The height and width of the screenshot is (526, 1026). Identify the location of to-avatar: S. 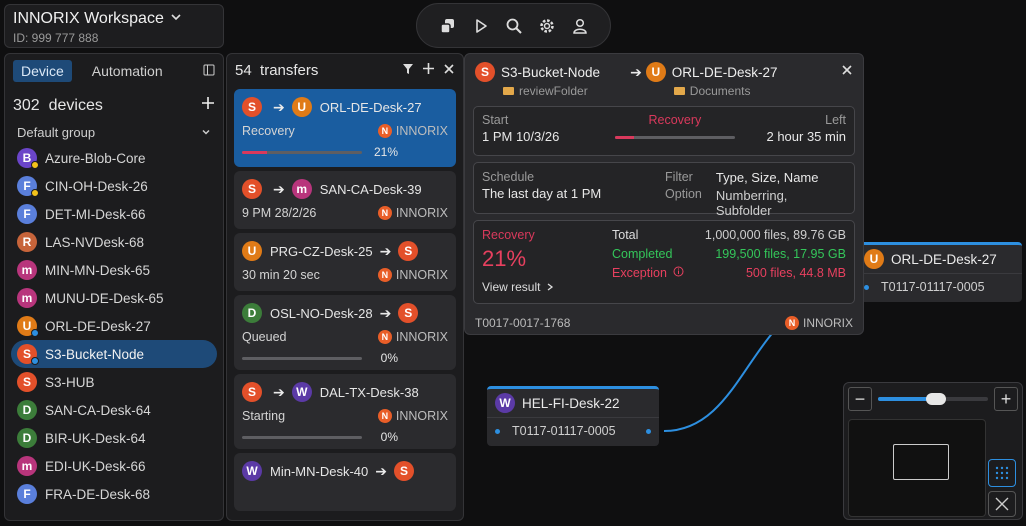
(408, 313).